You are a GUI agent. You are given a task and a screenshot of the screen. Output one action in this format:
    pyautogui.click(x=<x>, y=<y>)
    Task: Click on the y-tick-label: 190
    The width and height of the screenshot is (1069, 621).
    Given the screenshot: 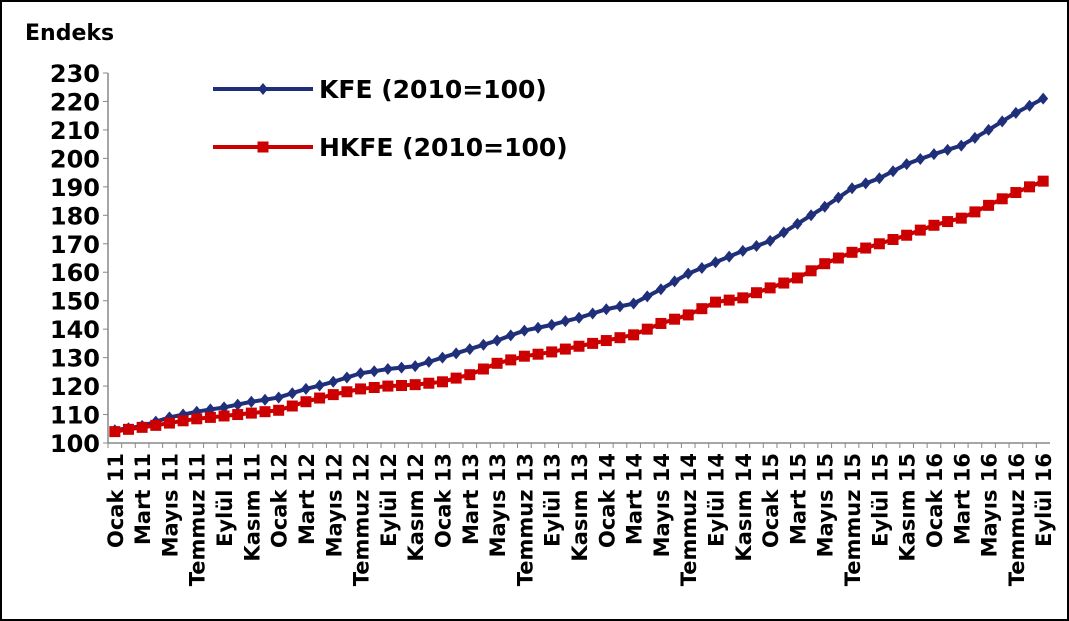 What is the action you would take?
    pyautogui.click(x=75, y=188)
    